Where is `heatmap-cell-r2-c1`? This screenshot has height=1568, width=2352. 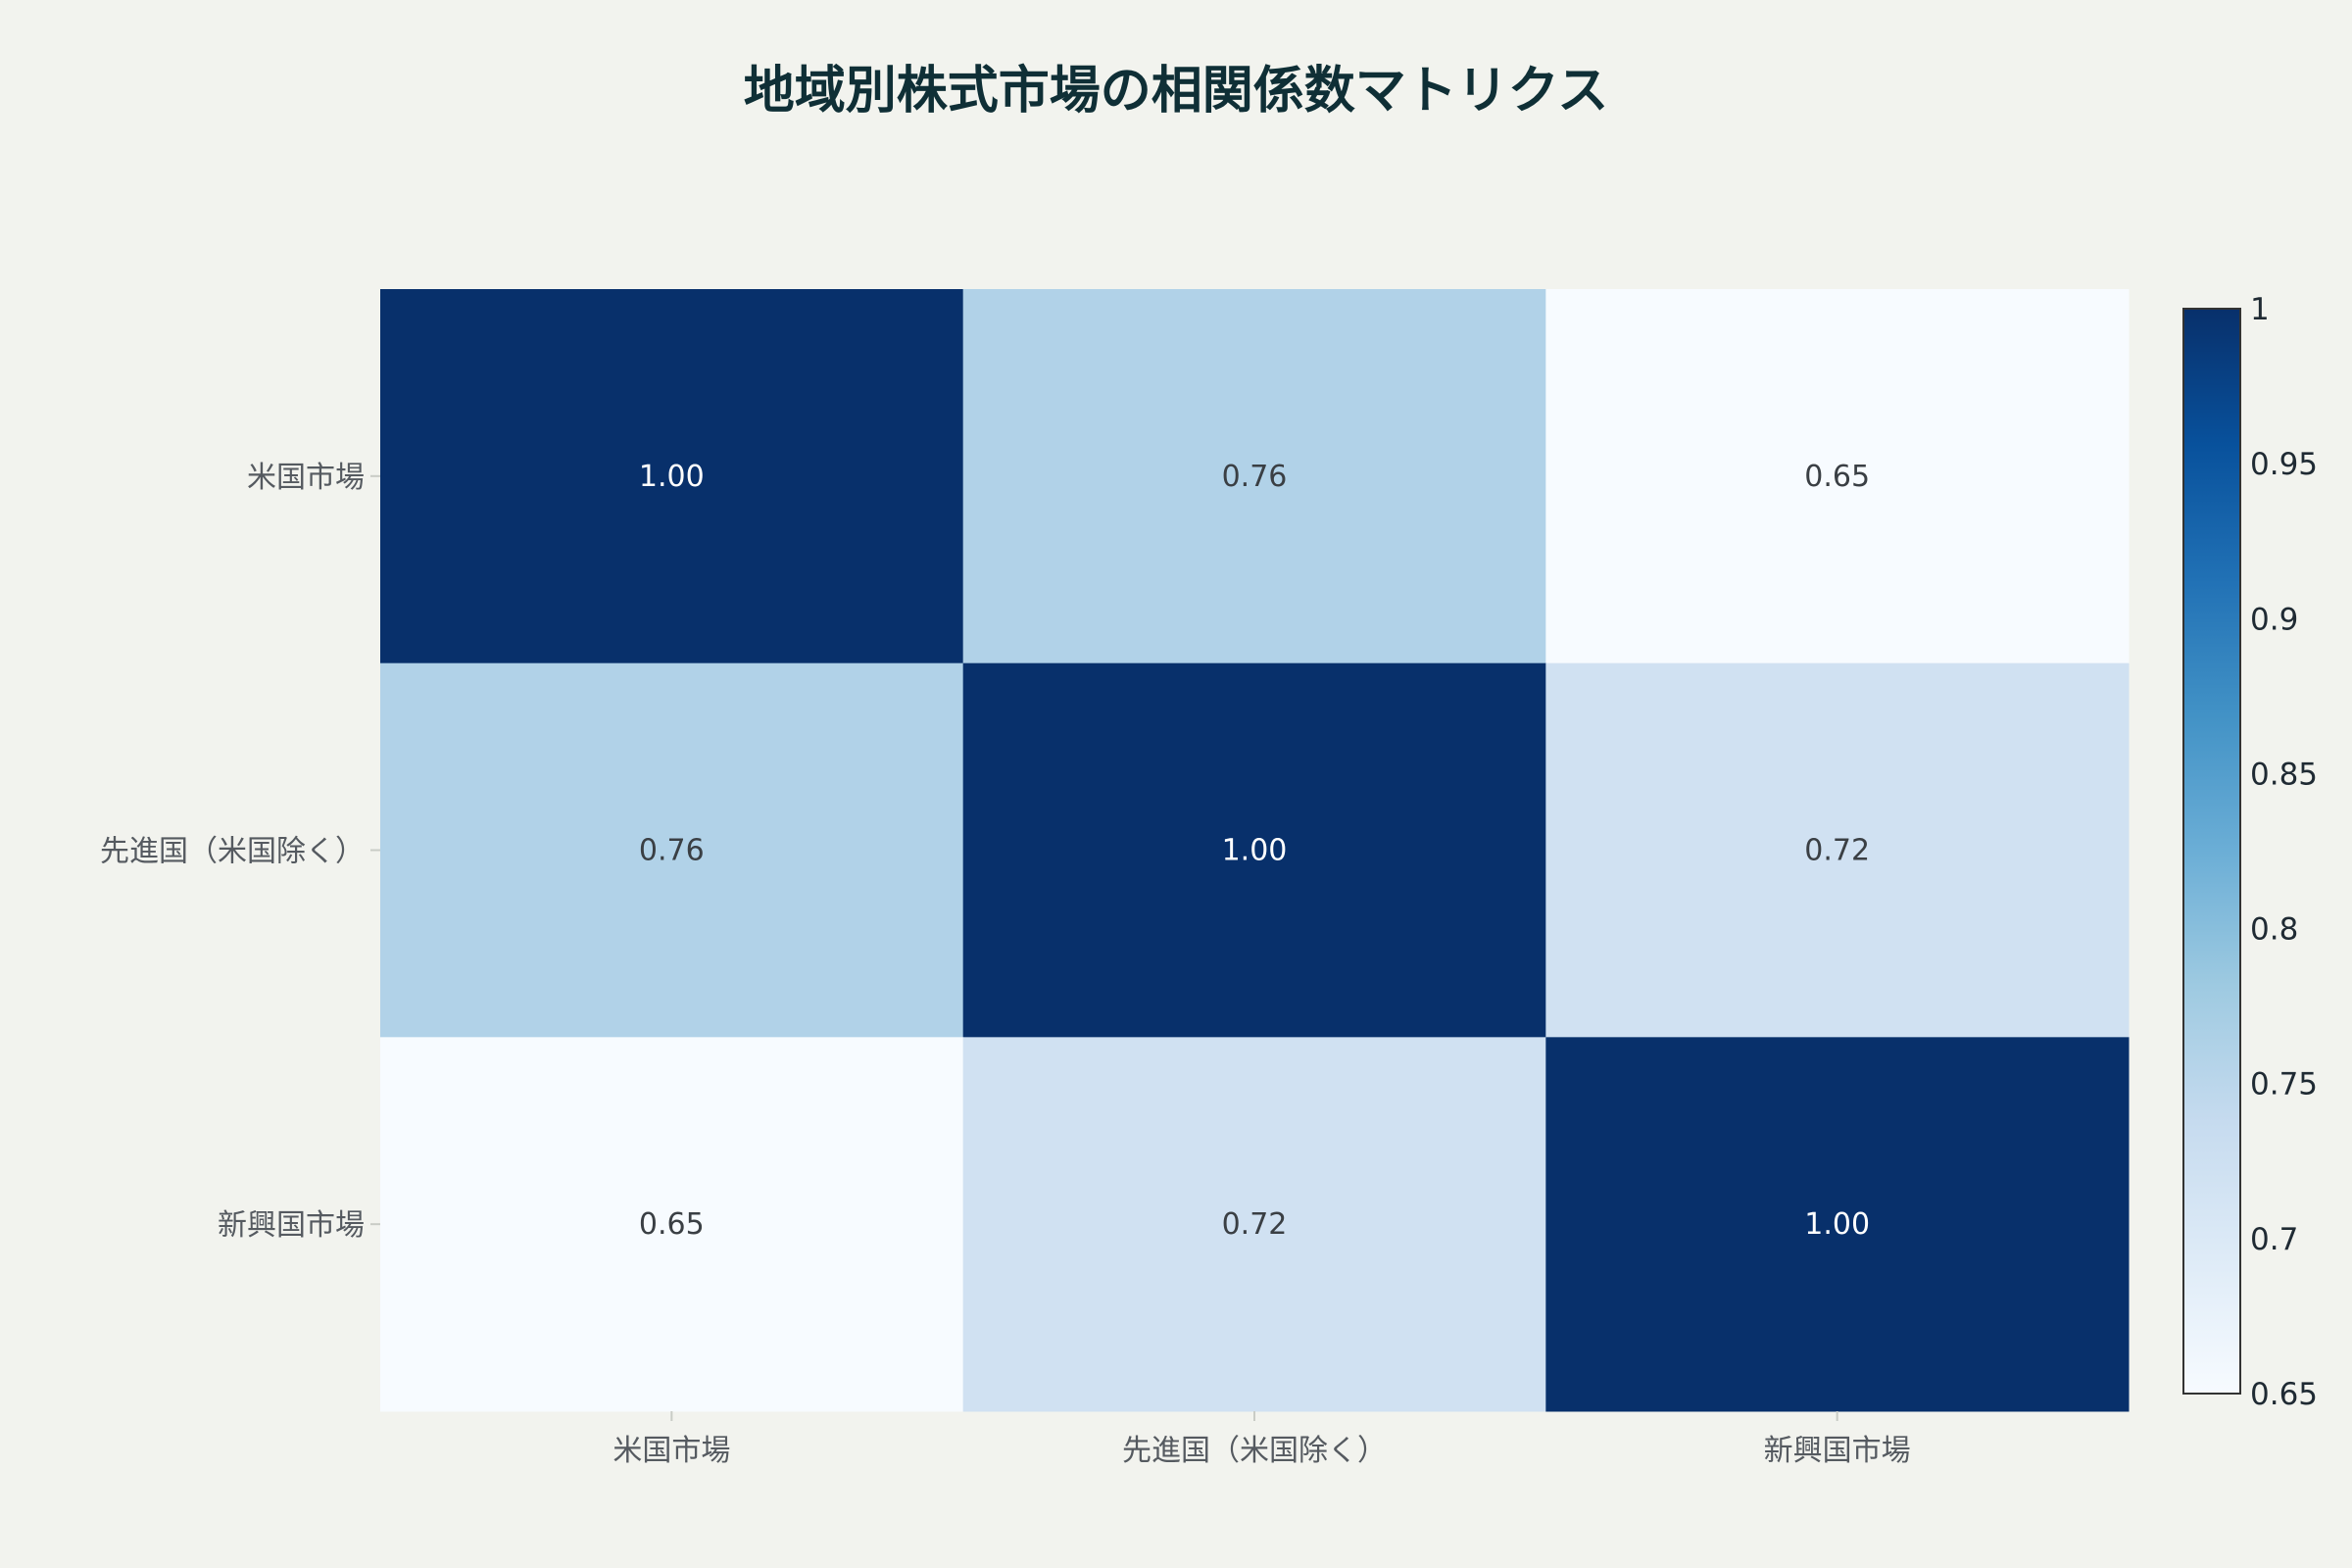 heatmap-cell-r2-c1 is located at coordinates (1254, 1224).